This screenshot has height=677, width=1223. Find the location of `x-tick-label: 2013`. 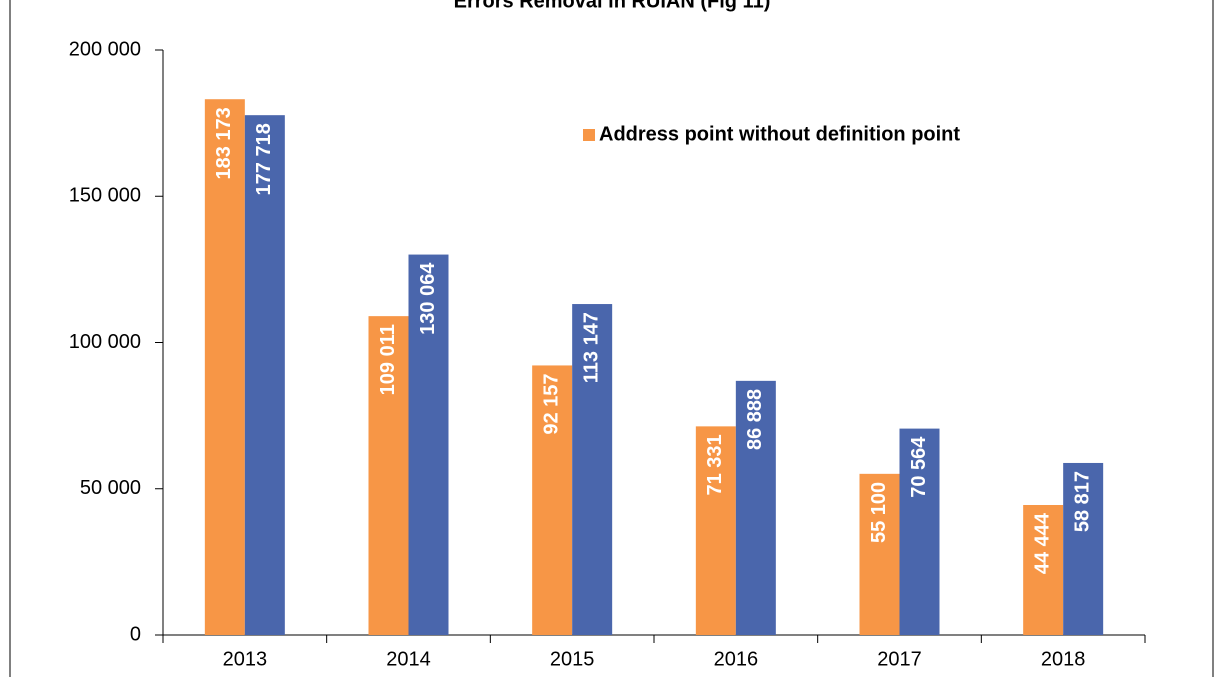

x-tick-label: 2013 is located at coordinates (245, 659).